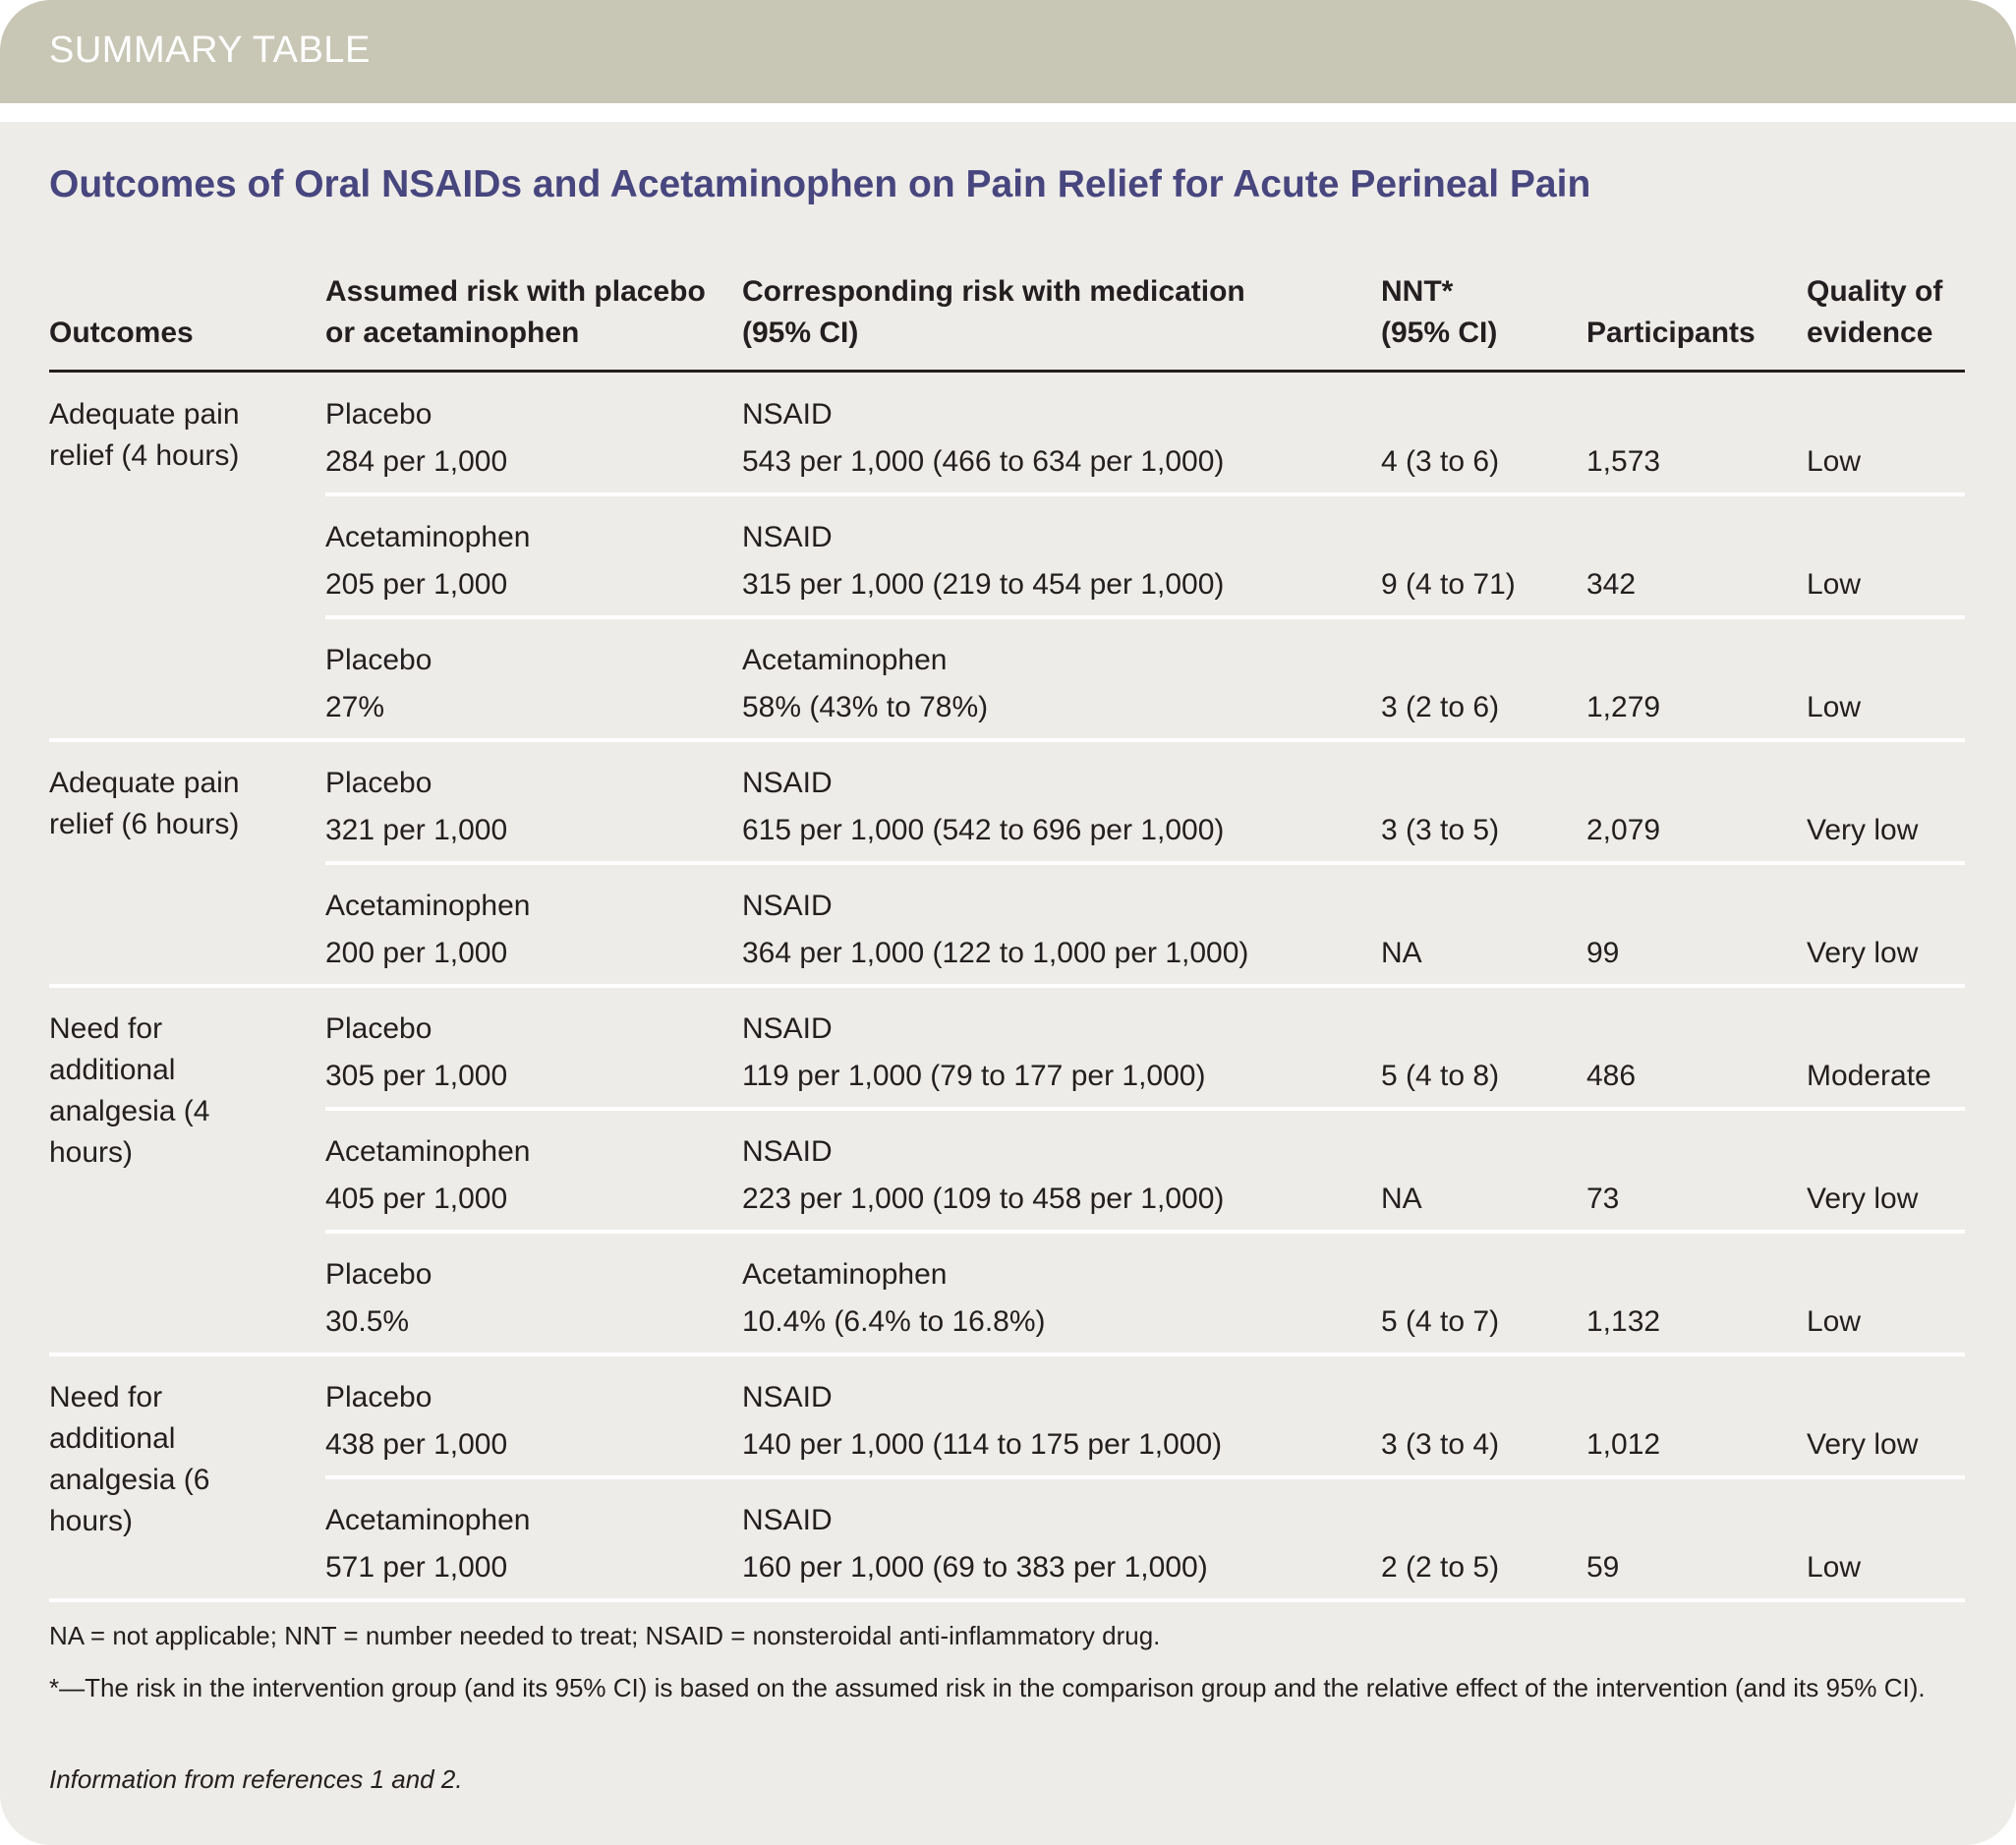 This screenshot has height=1845, width=2016. I want to click on nnt-value: 9 (4 to 71), so click(1448, 584).